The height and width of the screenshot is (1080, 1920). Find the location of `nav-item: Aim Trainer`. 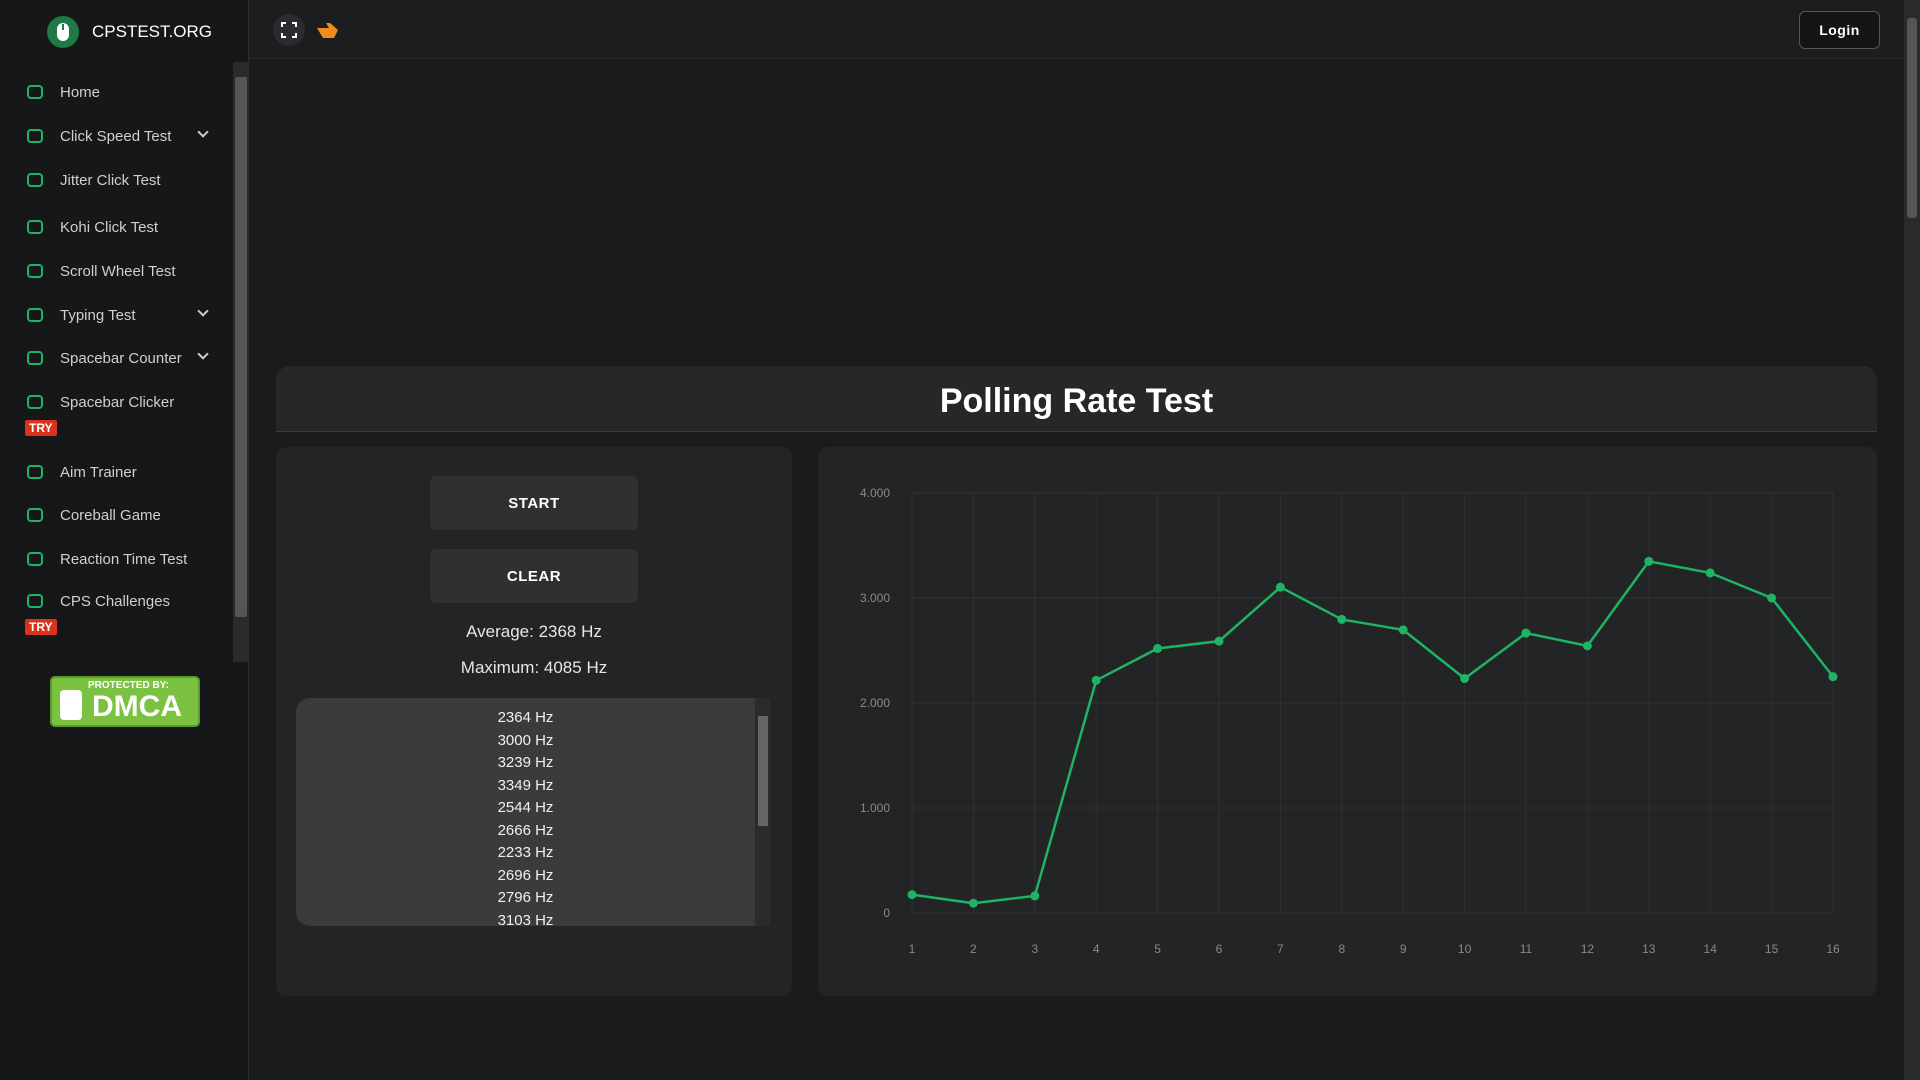

nav-item: Aim Trainer is located at coordinates (98, 472).